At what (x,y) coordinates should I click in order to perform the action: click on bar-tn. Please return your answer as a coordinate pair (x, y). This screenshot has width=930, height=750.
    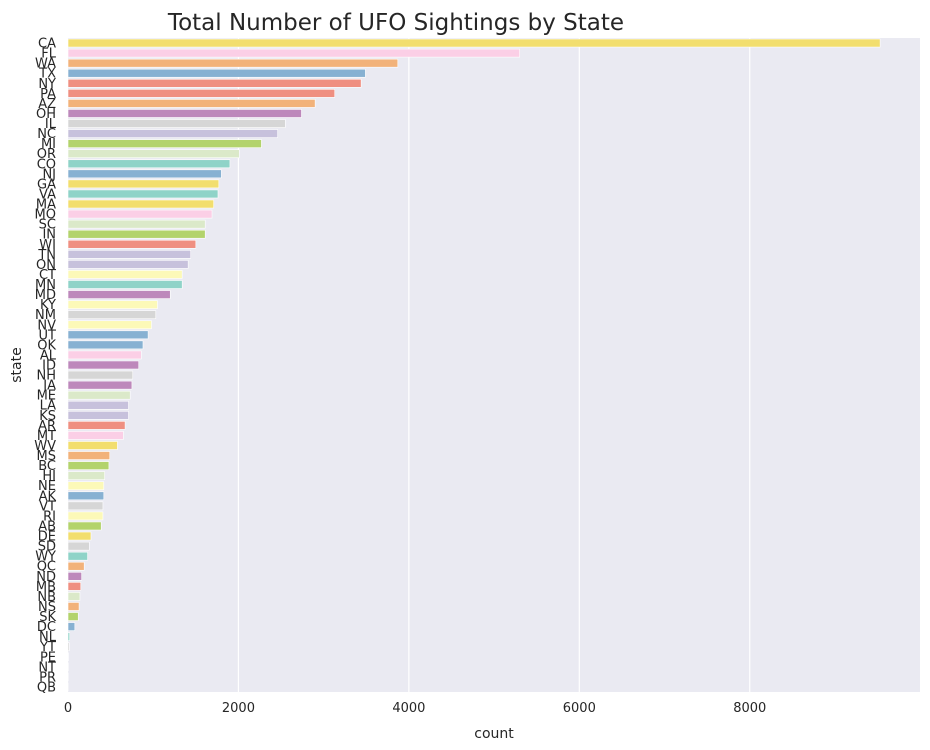
    Looking at the image, I should click on (129, 254).